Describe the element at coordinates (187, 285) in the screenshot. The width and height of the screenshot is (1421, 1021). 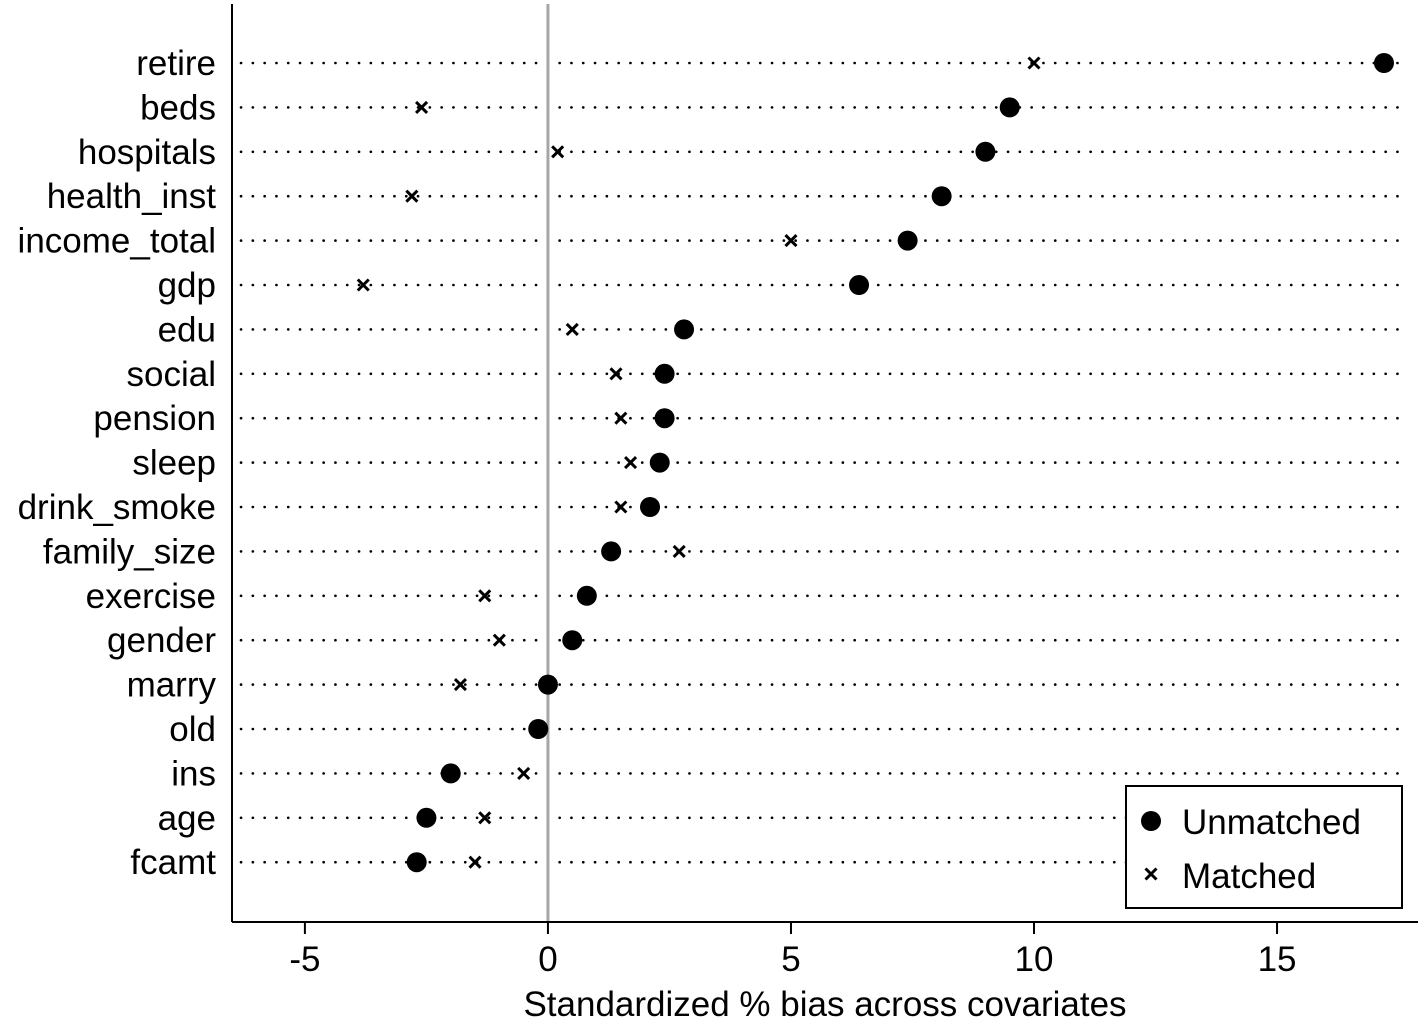
I see `category-label: gdp` at that location.